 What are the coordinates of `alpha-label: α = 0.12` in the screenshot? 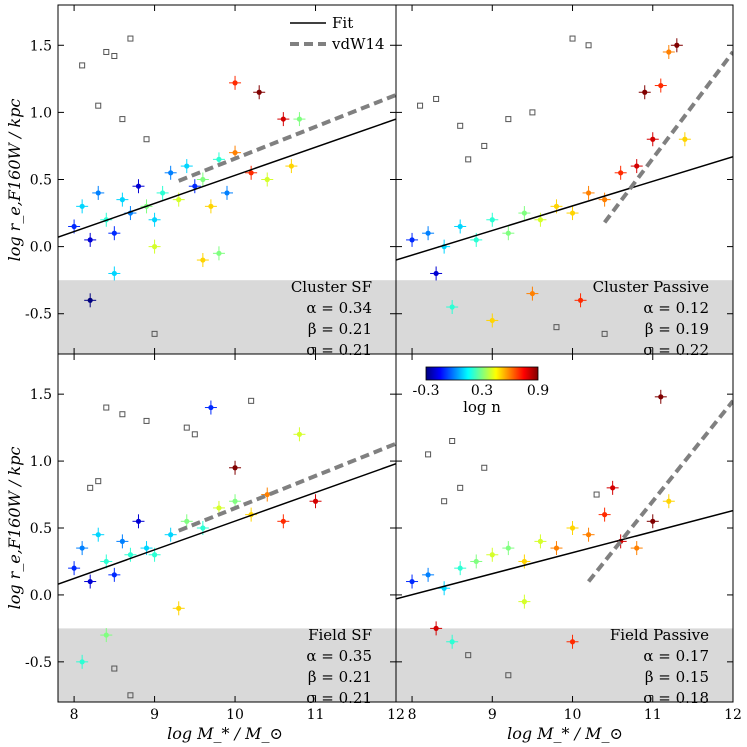 It's located at (676, 308).